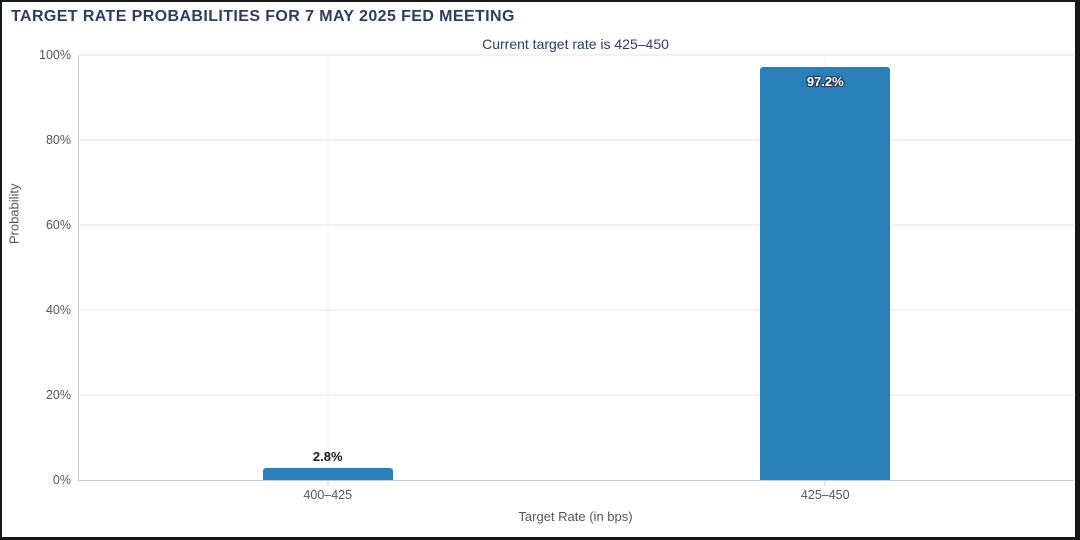 This screenshot has width=1080, height=540. What do you see at coordinates (55, 55) in the screenshot?
I see `y-tick-label: 100%` at bounding box center [55, 55].